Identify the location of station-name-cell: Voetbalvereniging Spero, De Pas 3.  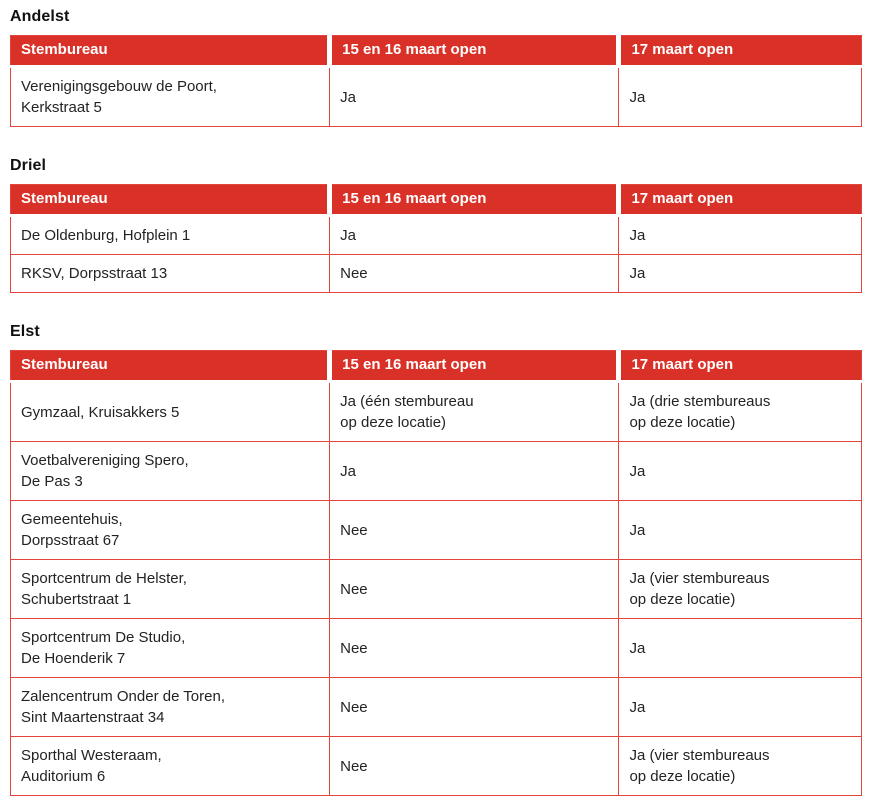
(170, 471).